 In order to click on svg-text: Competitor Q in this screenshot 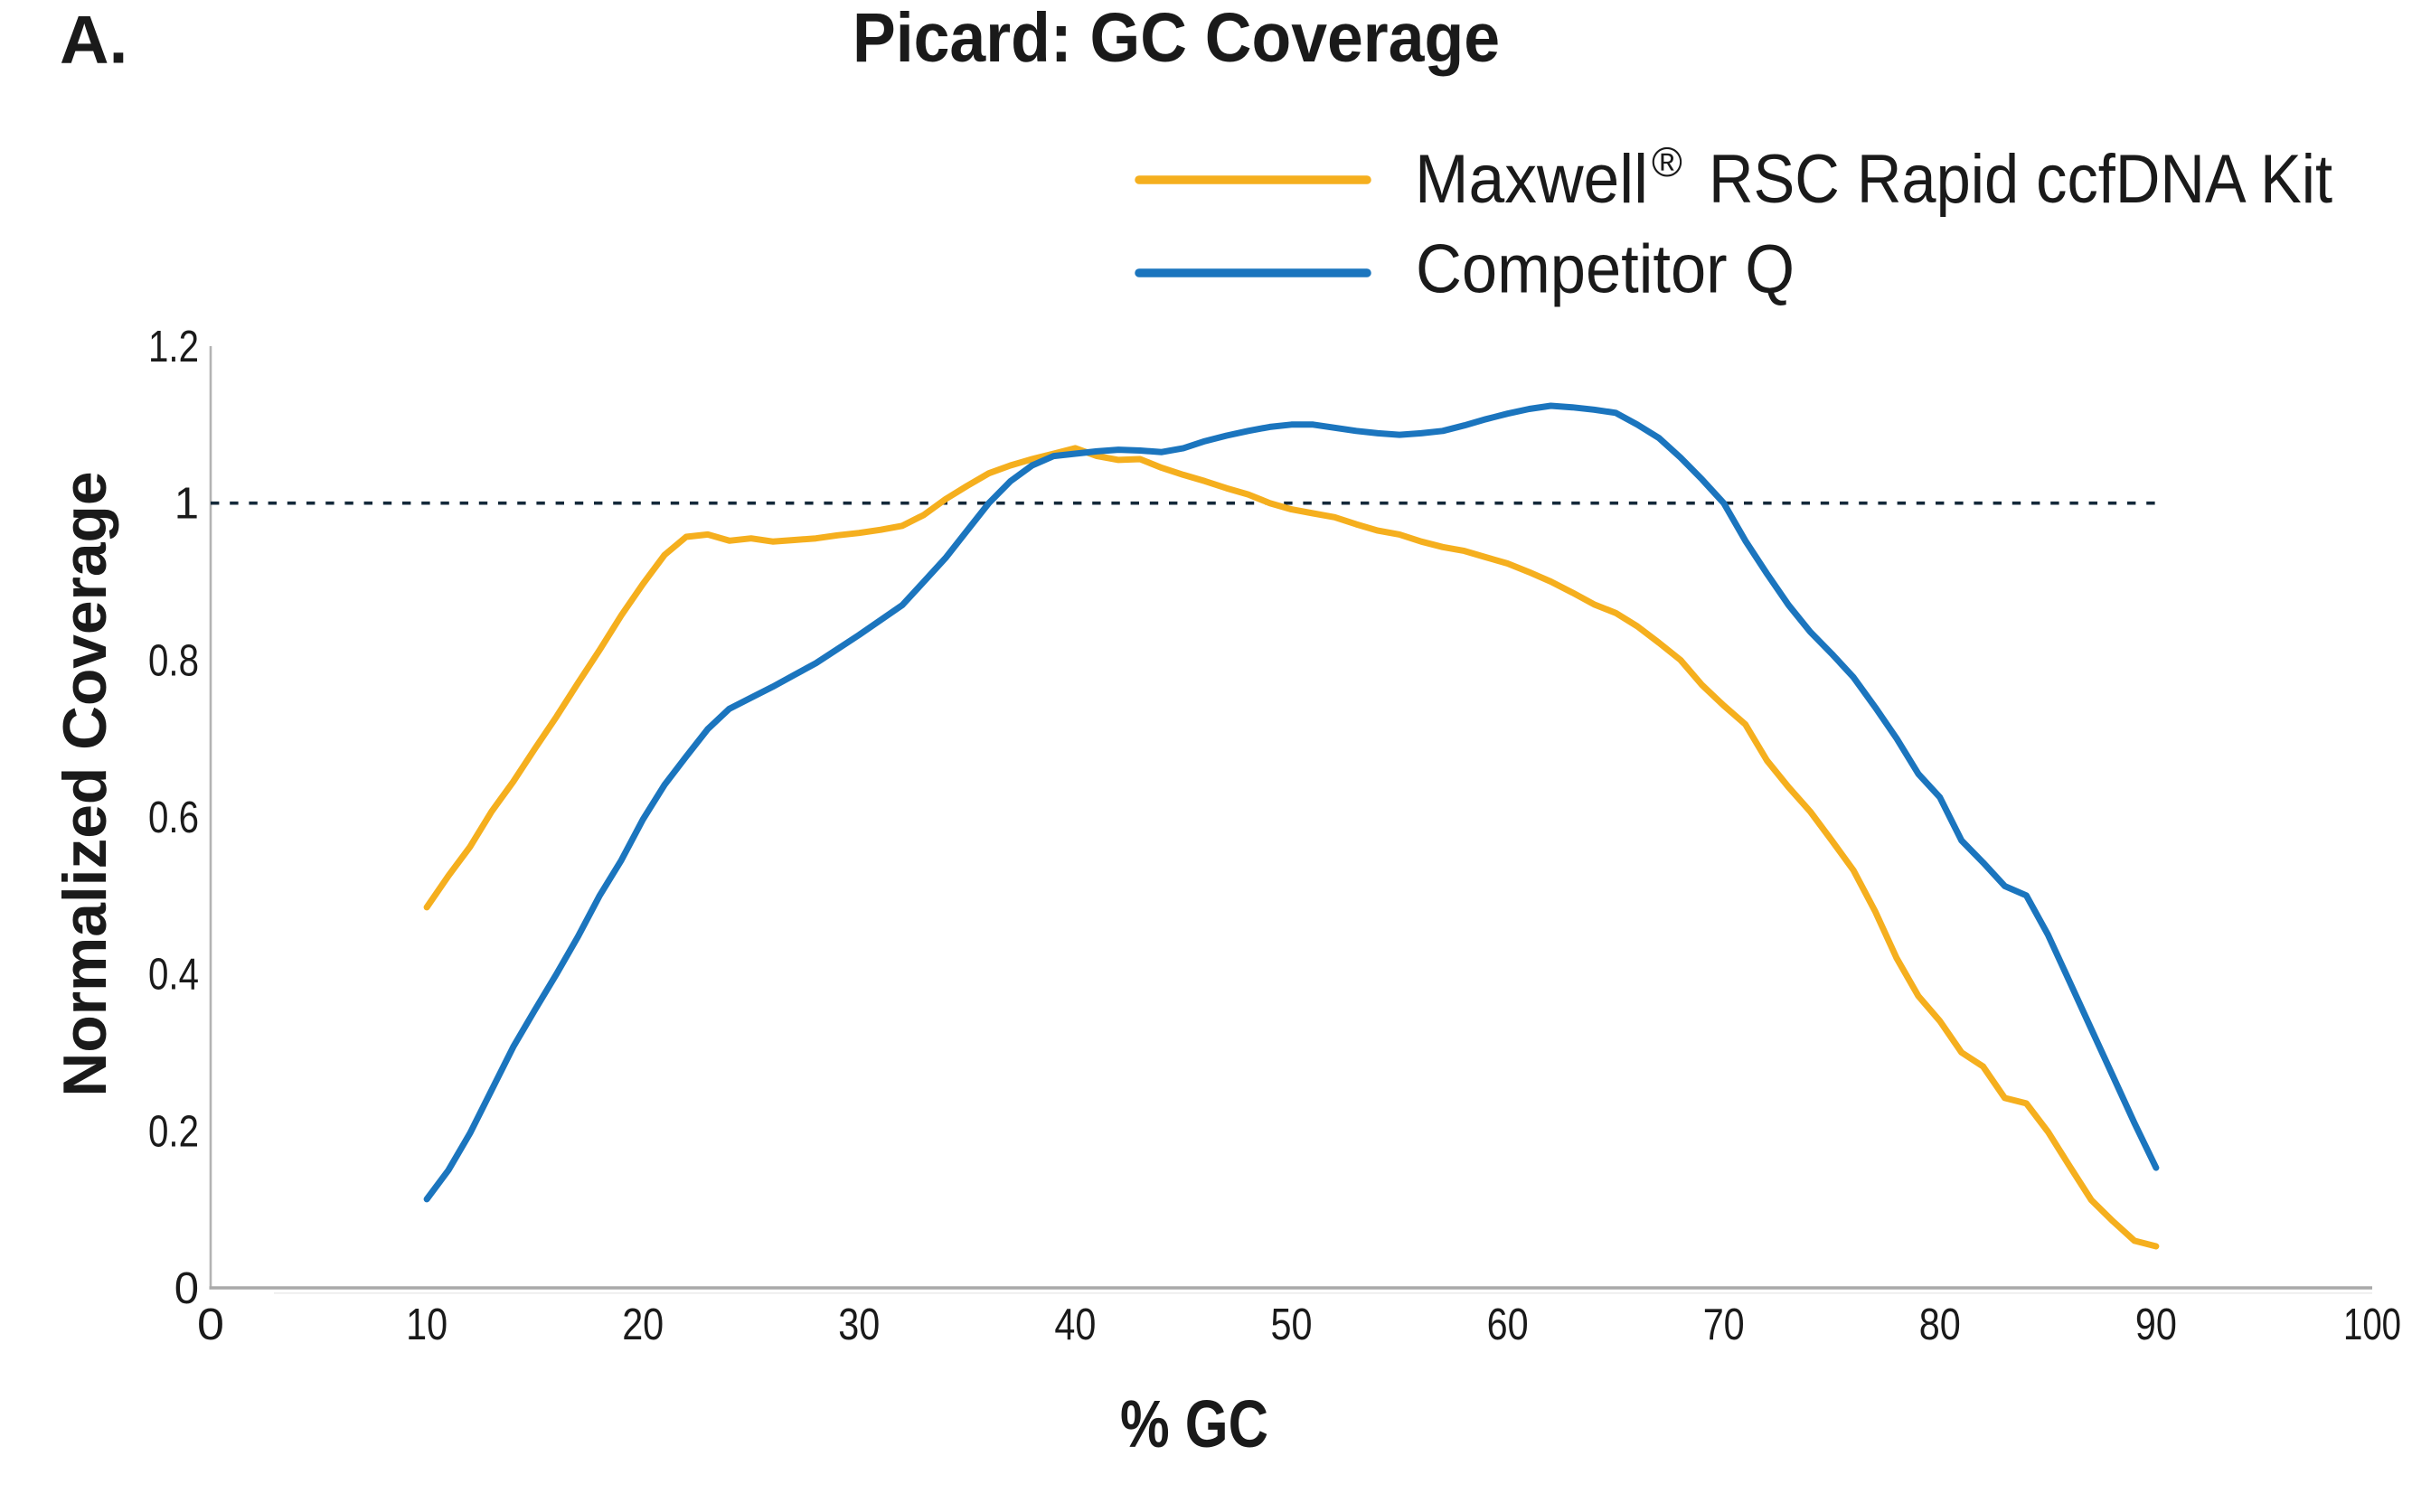, I will do `click(1605, 269)`.